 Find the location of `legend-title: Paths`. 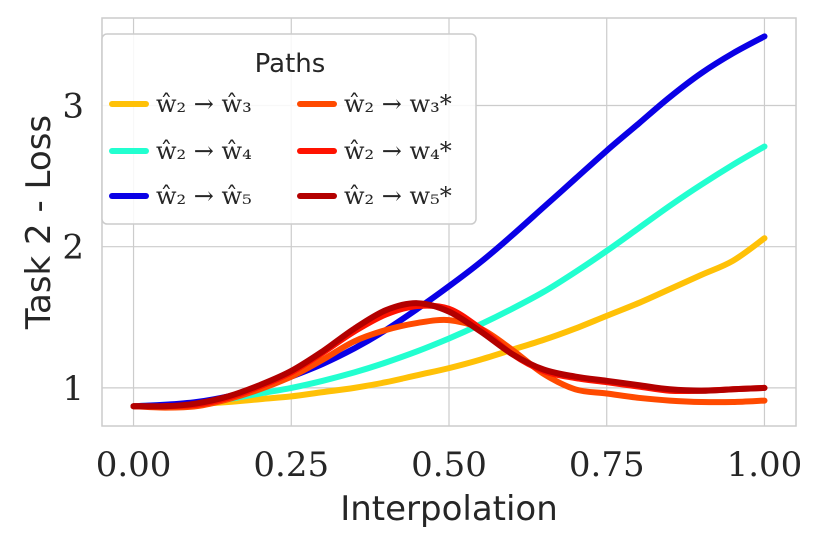

legend-title: Paths is located at coordinates (290, 64).